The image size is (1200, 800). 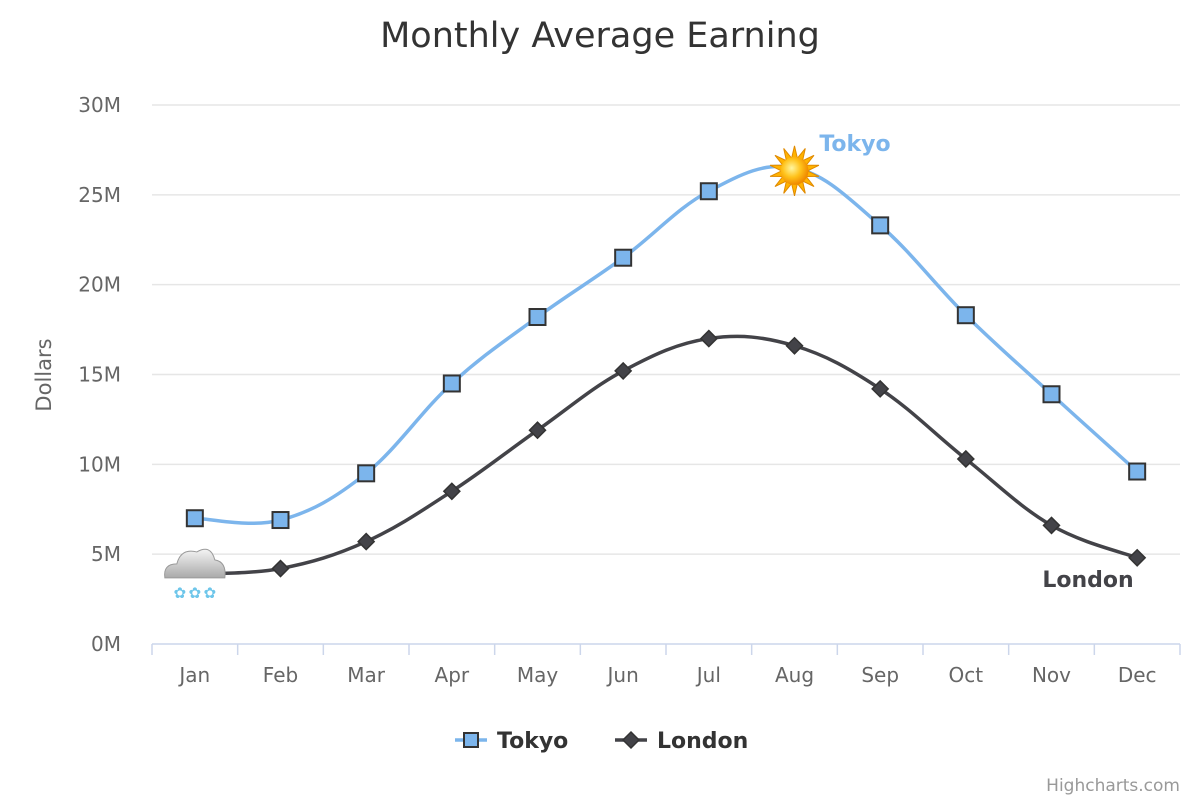 I want to click on y-tick-label: 0M, so click(x=106, y=644).